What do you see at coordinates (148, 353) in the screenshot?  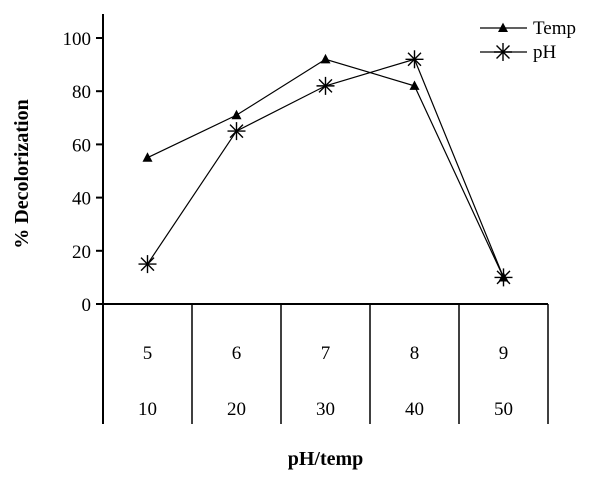 I see `x-tick-label-ph: 5` at bounding box center [148, 353].